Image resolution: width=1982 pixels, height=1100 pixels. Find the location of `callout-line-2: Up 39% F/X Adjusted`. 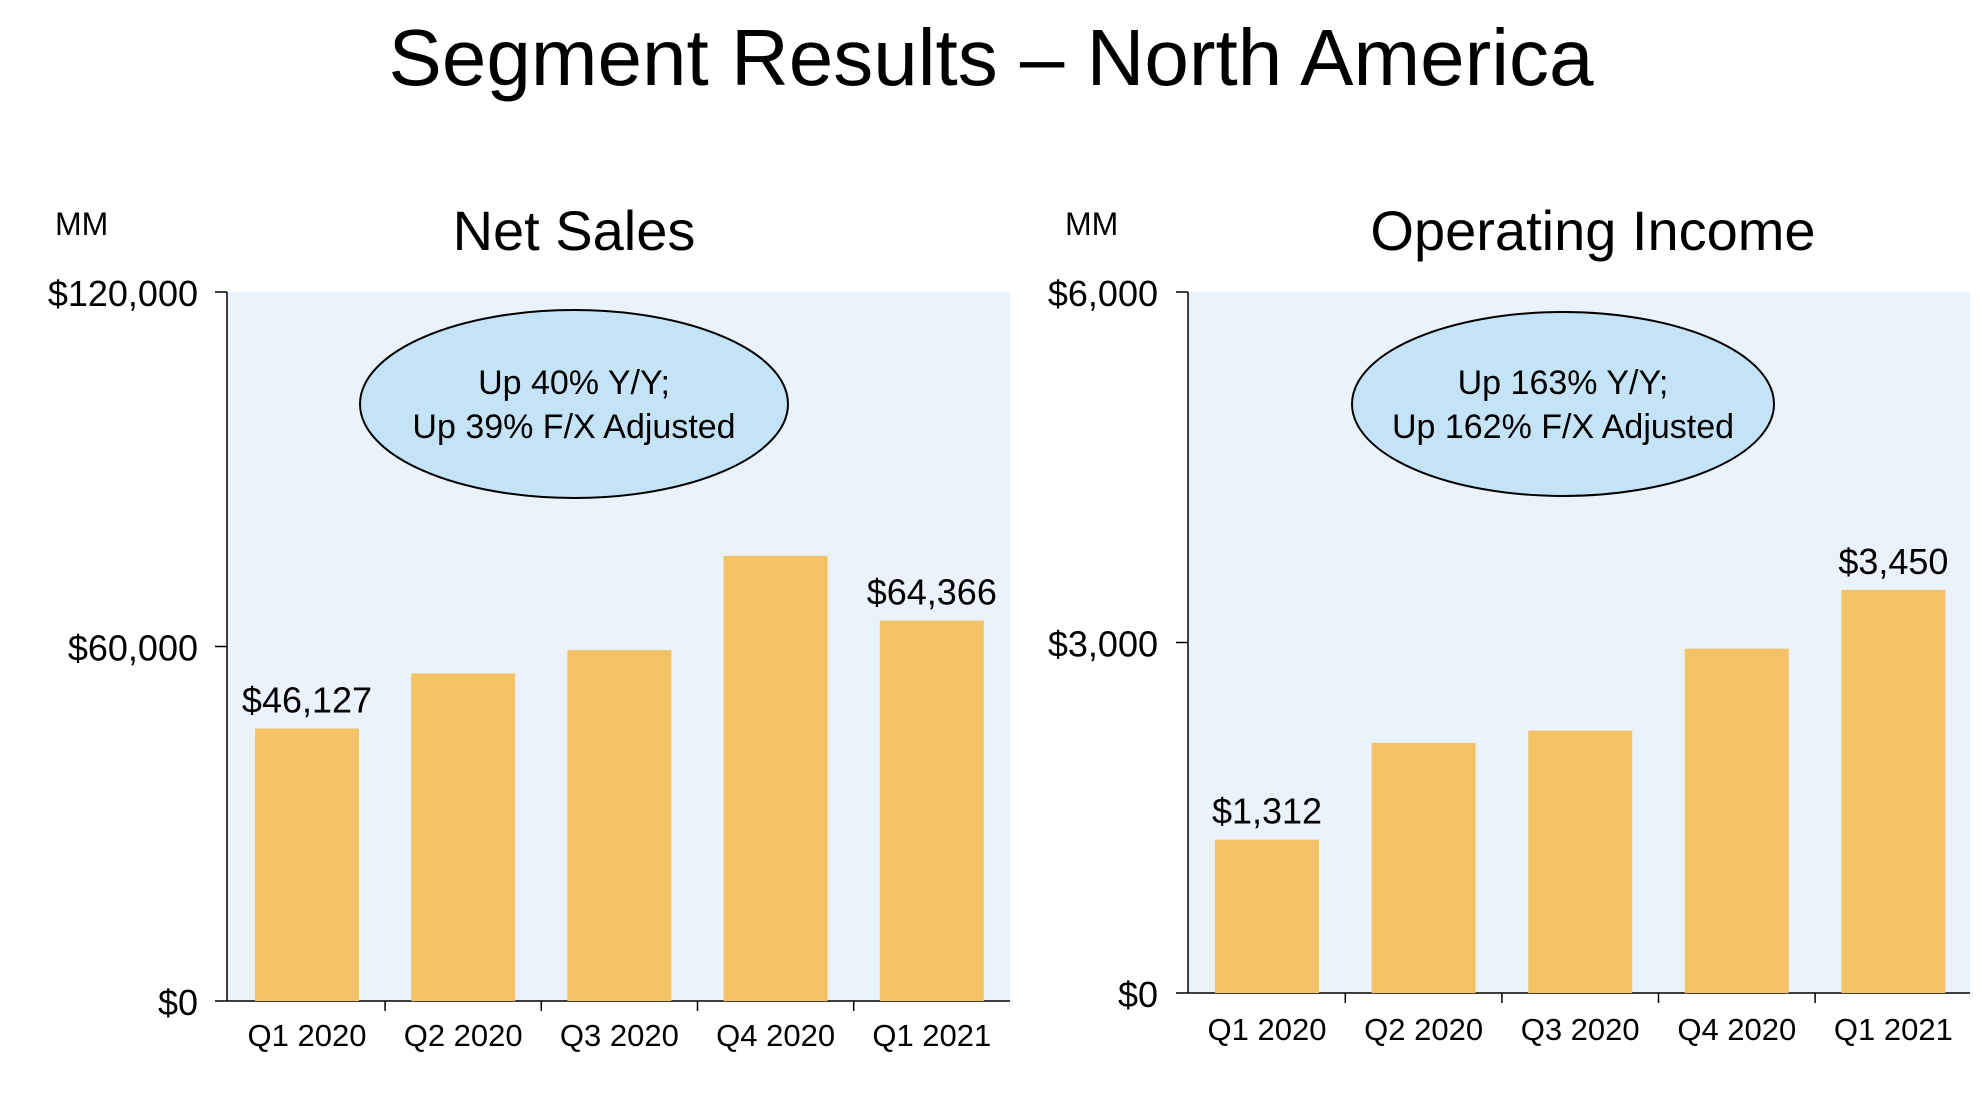

callout-line-2: Up 39% F/X Adjusted is located at coordinates (573, 427).